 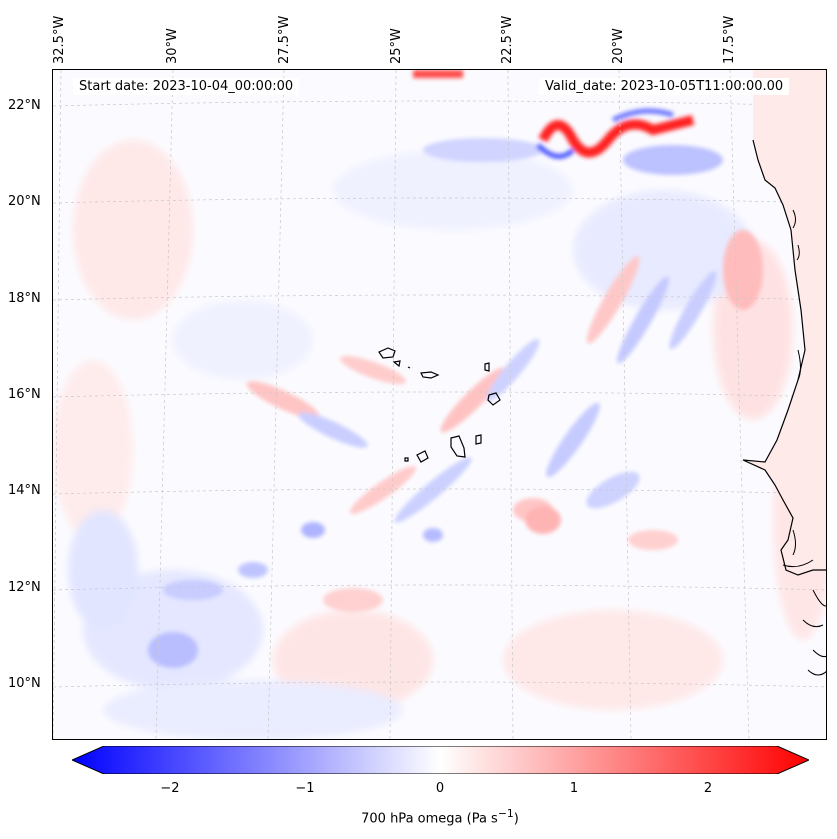 I want to click on lon-label-25w: 25°W, so click(x=396, y=46).